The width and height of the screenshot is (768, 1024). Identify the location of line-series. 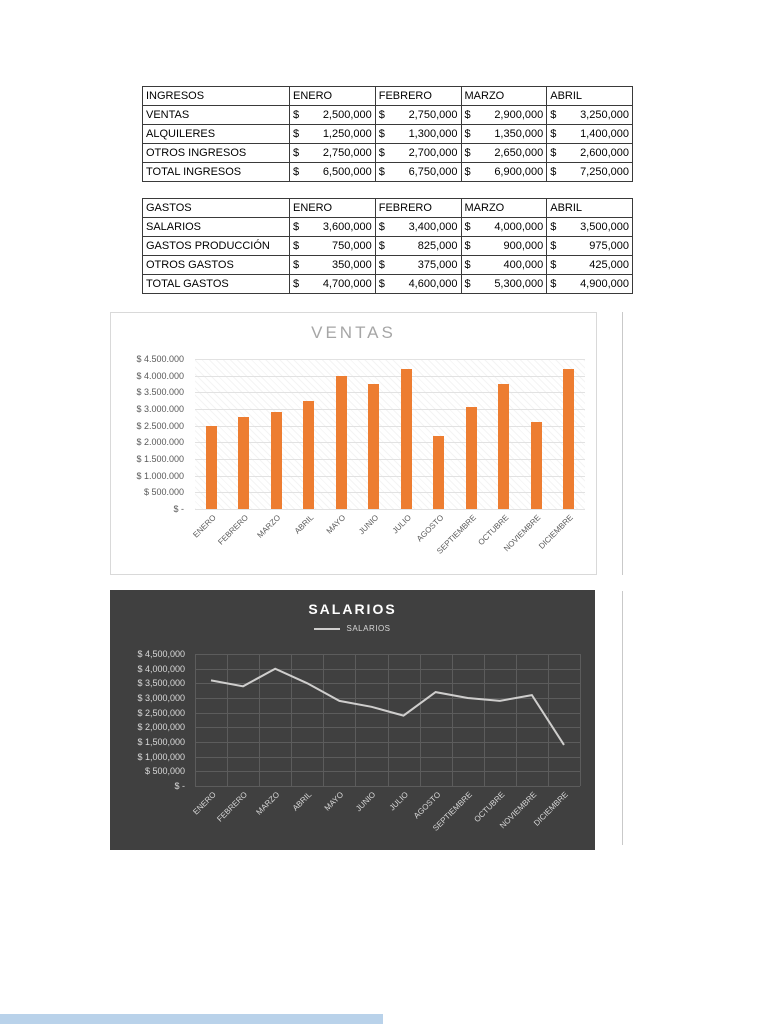
(387, 706).